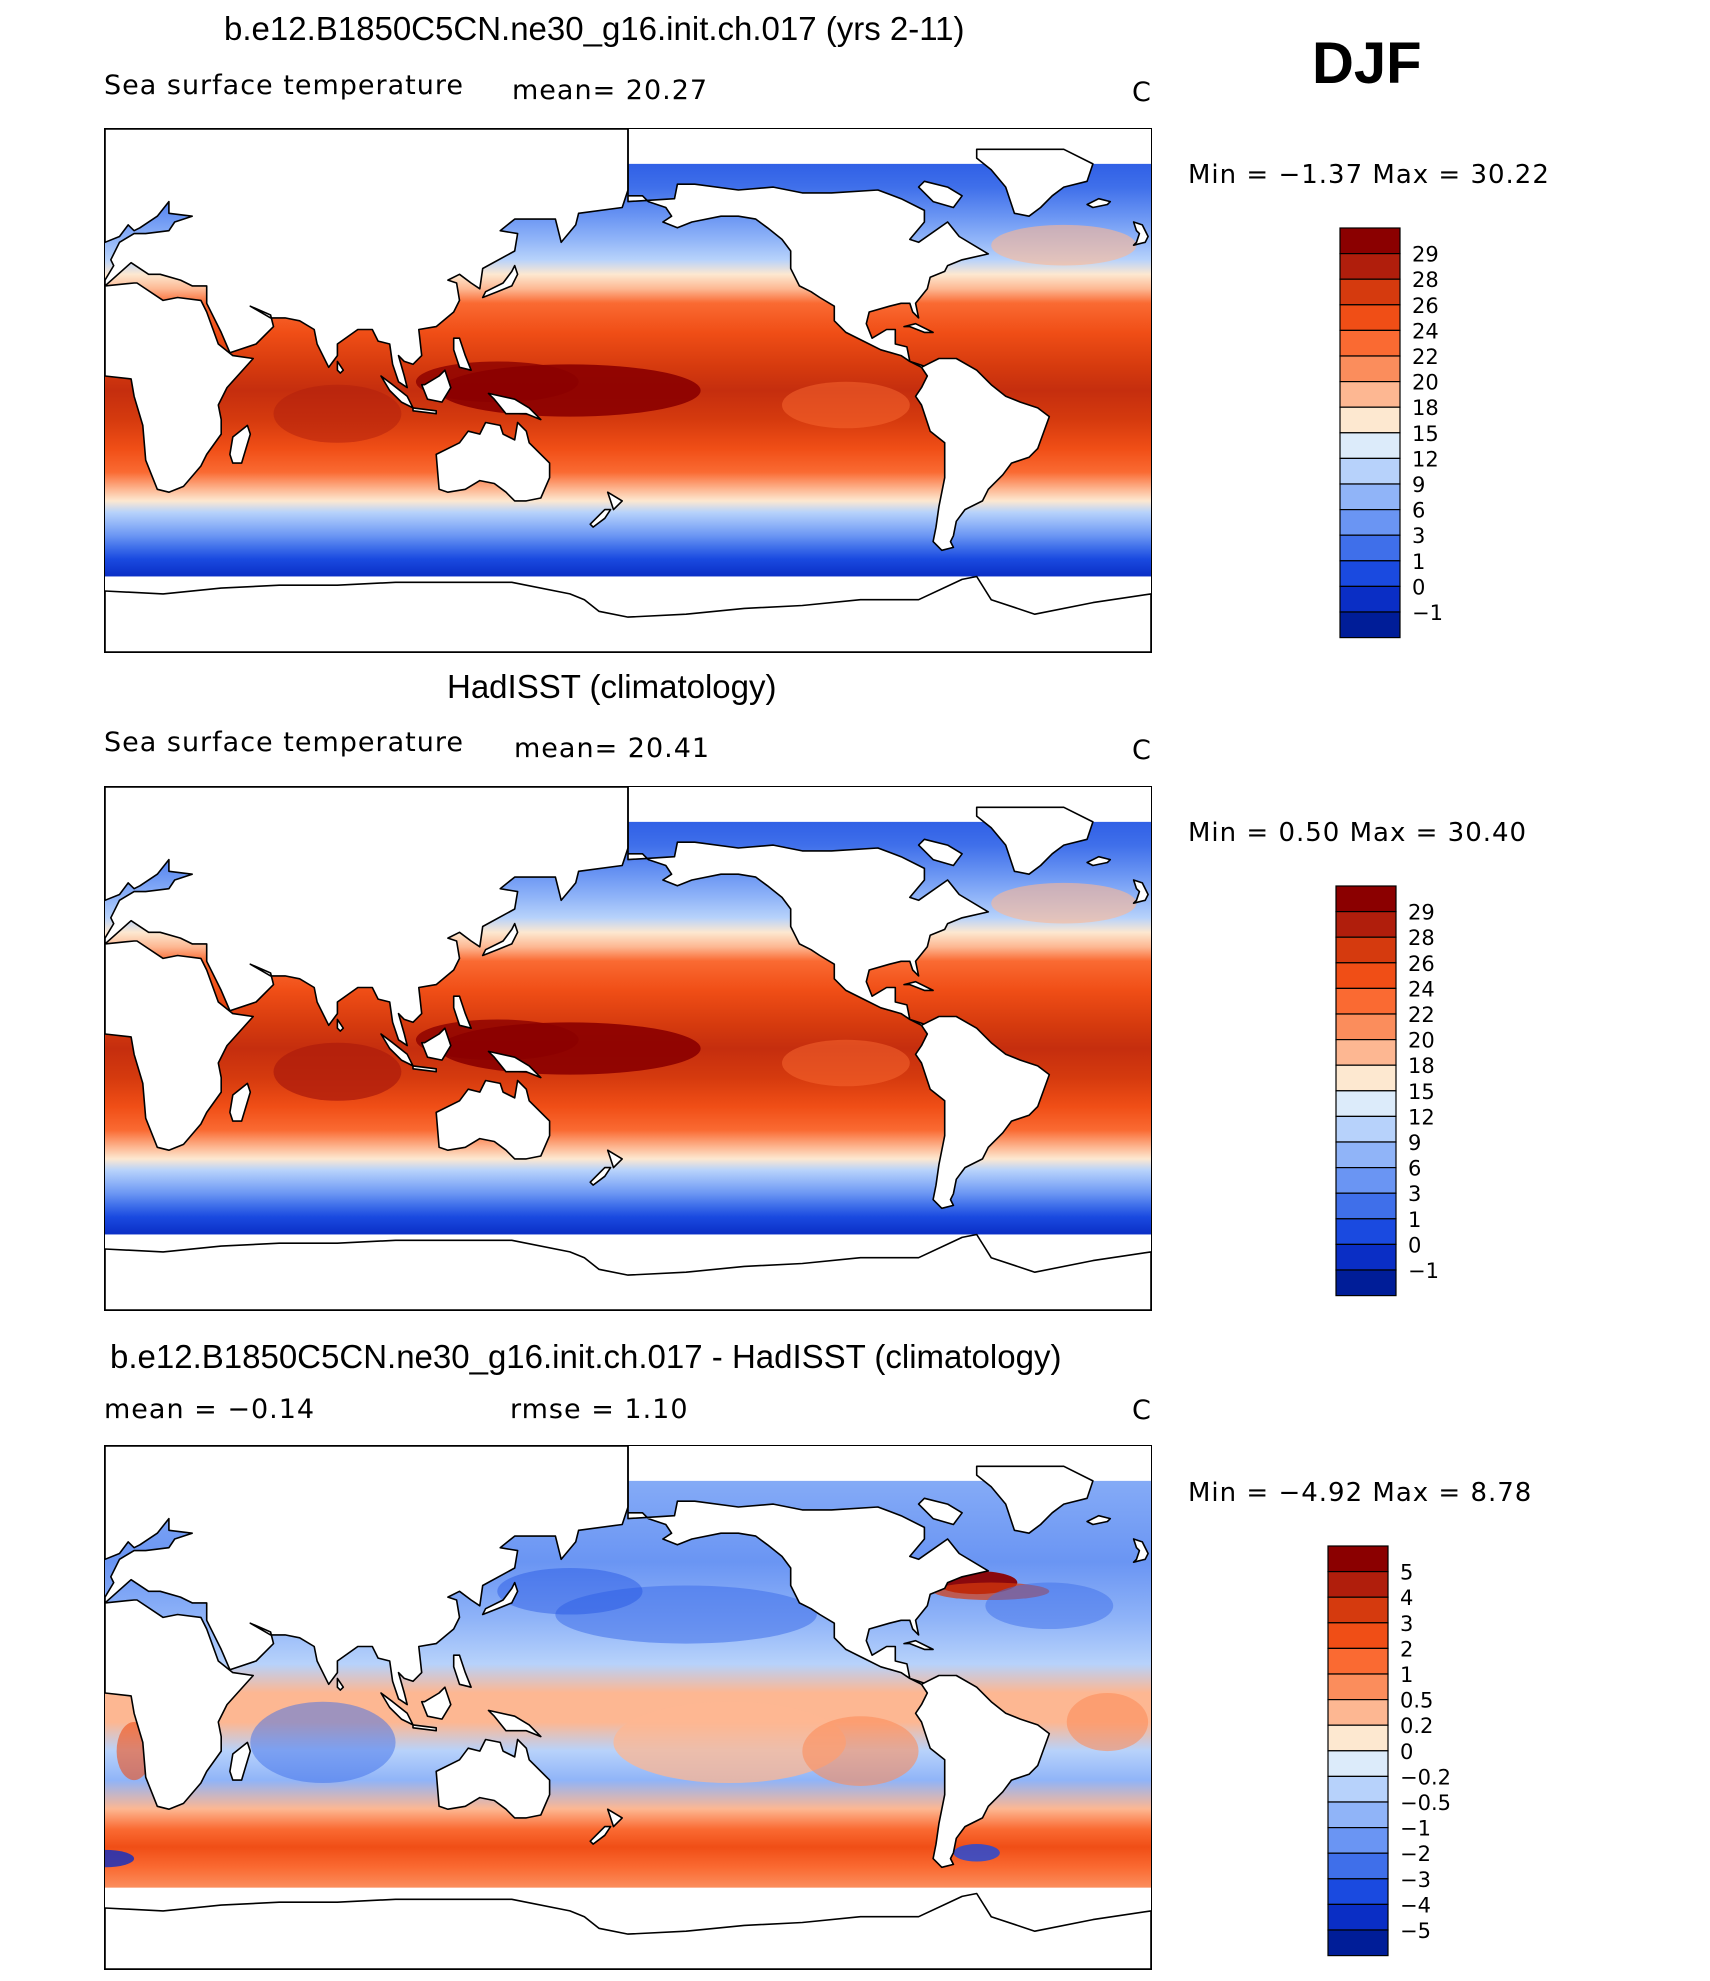 This screenshot has height=1981, width=1710. I want to click on panel-3-units: C, so click(1142, 1410).